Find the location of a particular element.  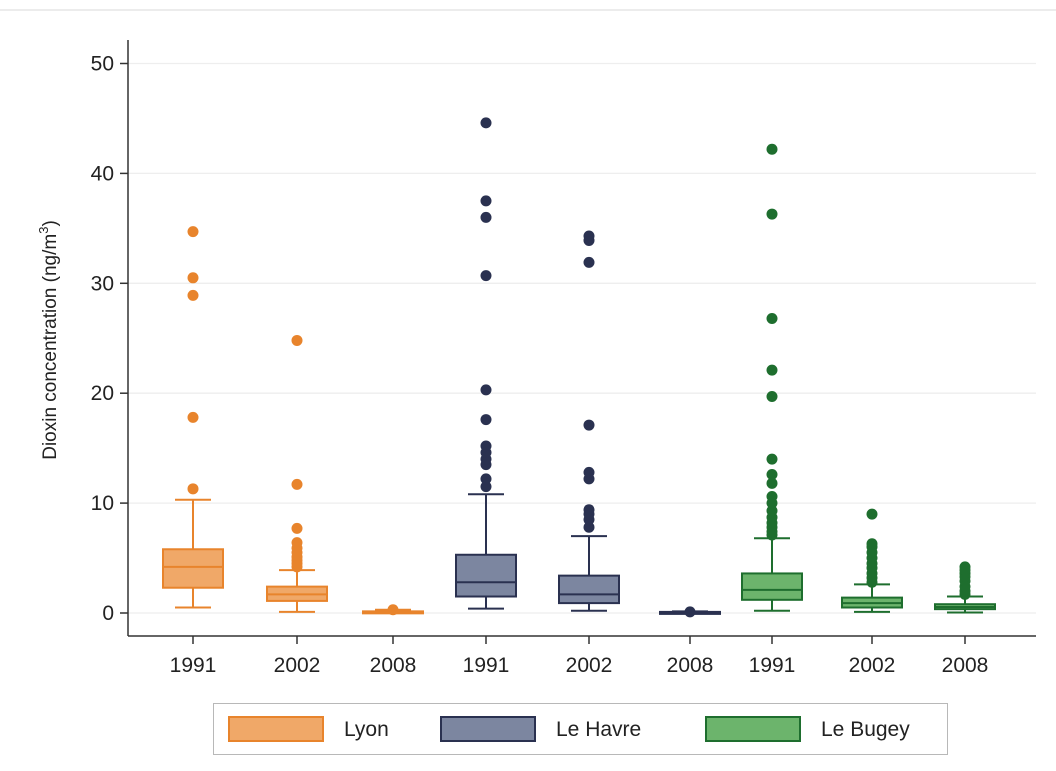

legend-label-lyon: Lyon is located at coordinates (366, 729).